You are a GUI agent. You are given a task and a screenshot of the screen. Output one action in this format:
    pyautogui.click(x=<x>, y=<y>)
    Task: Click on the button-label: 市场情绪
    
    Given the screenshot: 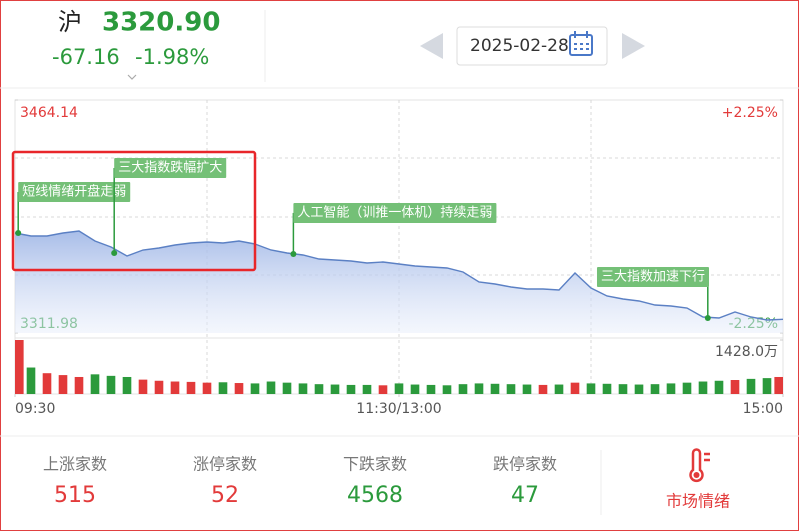 What is the action you would take?
    pyautogui.click(x=698, y=501)
    